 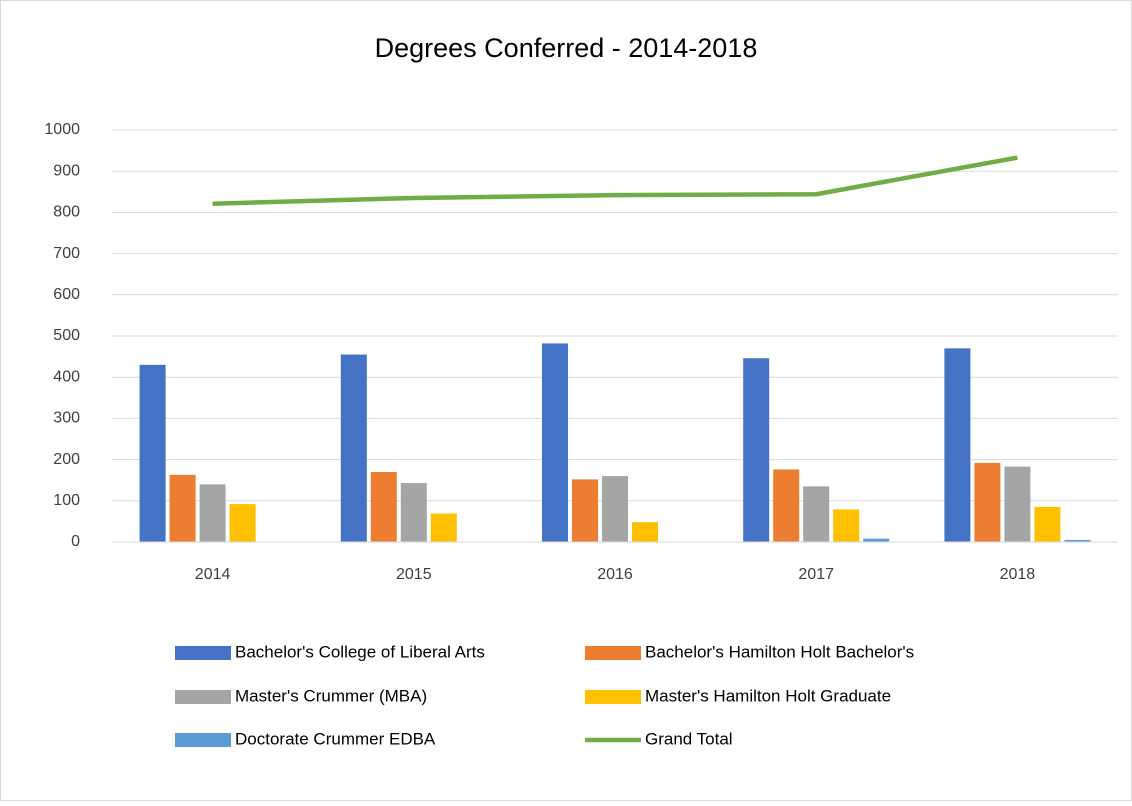 I want to click on x-tick-label: 2017, so click(x=816, y=574).